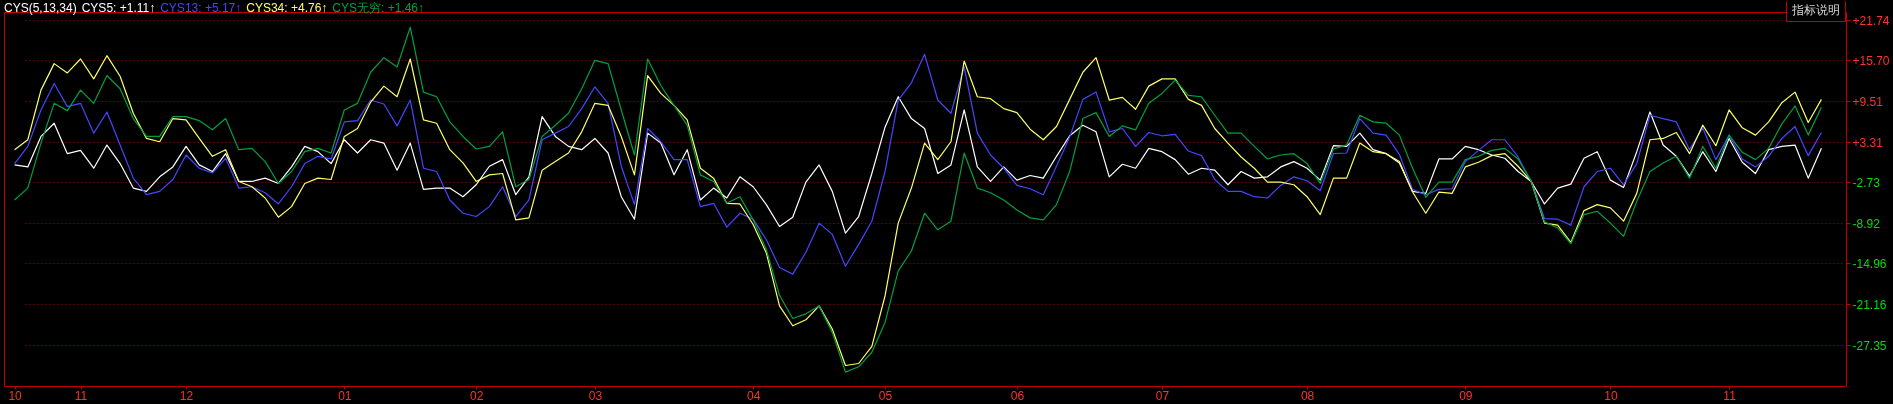 The height and width of the screenshot is (404, 1893). Describe the element at coordinates (1869, 345) in the screenshot. I see `y-tick-label: -27.35` at that location.